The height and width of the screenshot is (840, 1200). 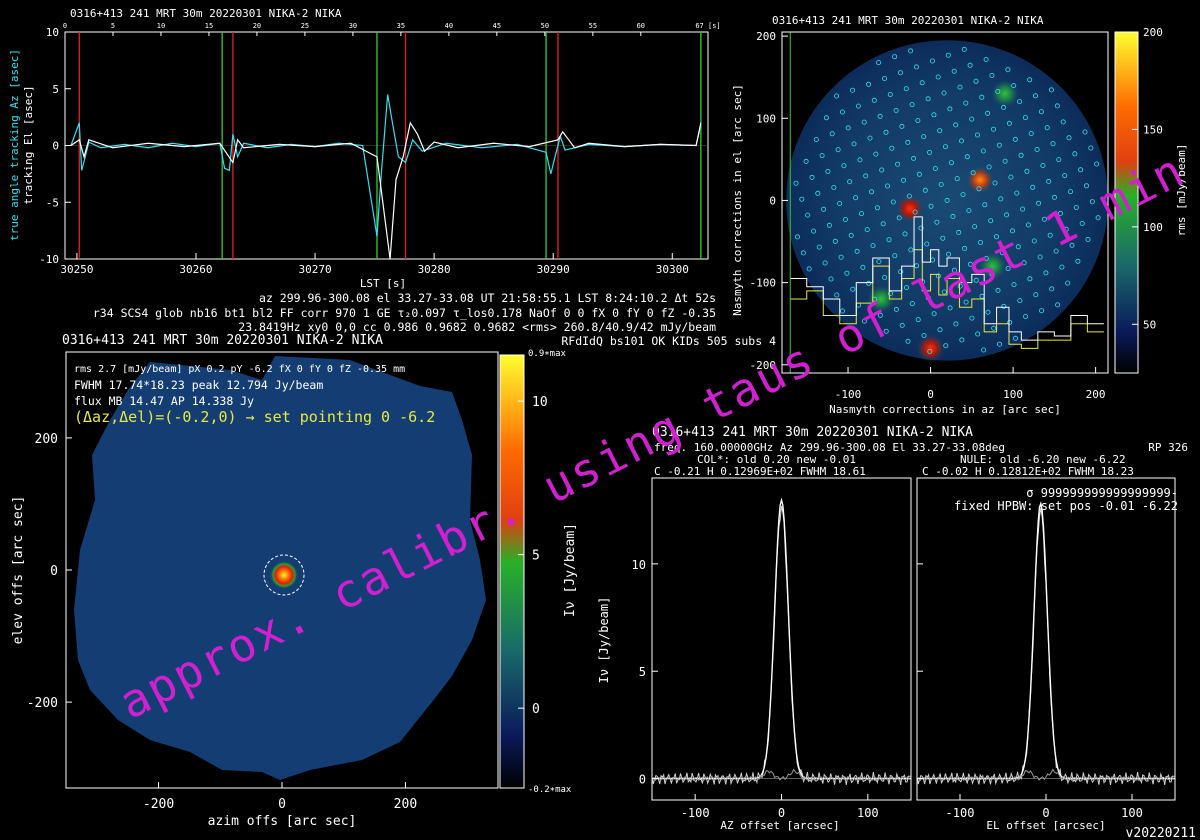 I want to click on nasmyth-yellow-histogram, so click(x=947, y=299).